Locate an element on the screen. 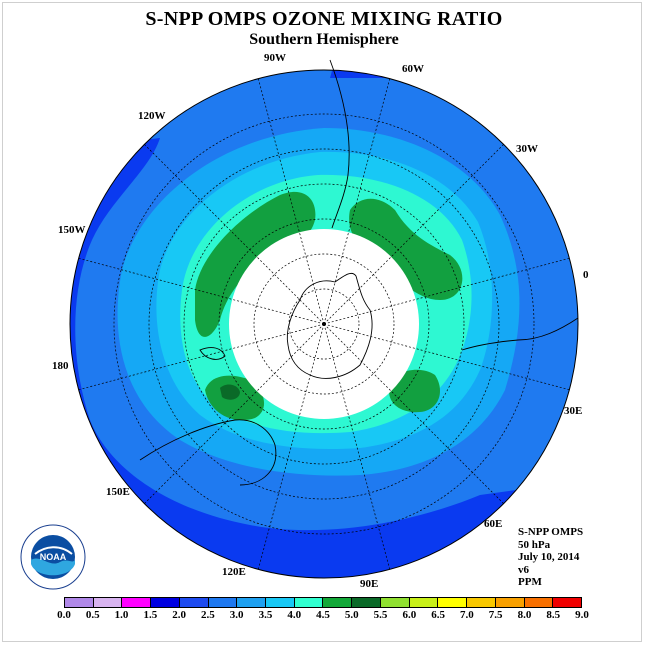 This screenshot has height=648, width=648. latitude-circle-70s is located at coordinates (324, 324).